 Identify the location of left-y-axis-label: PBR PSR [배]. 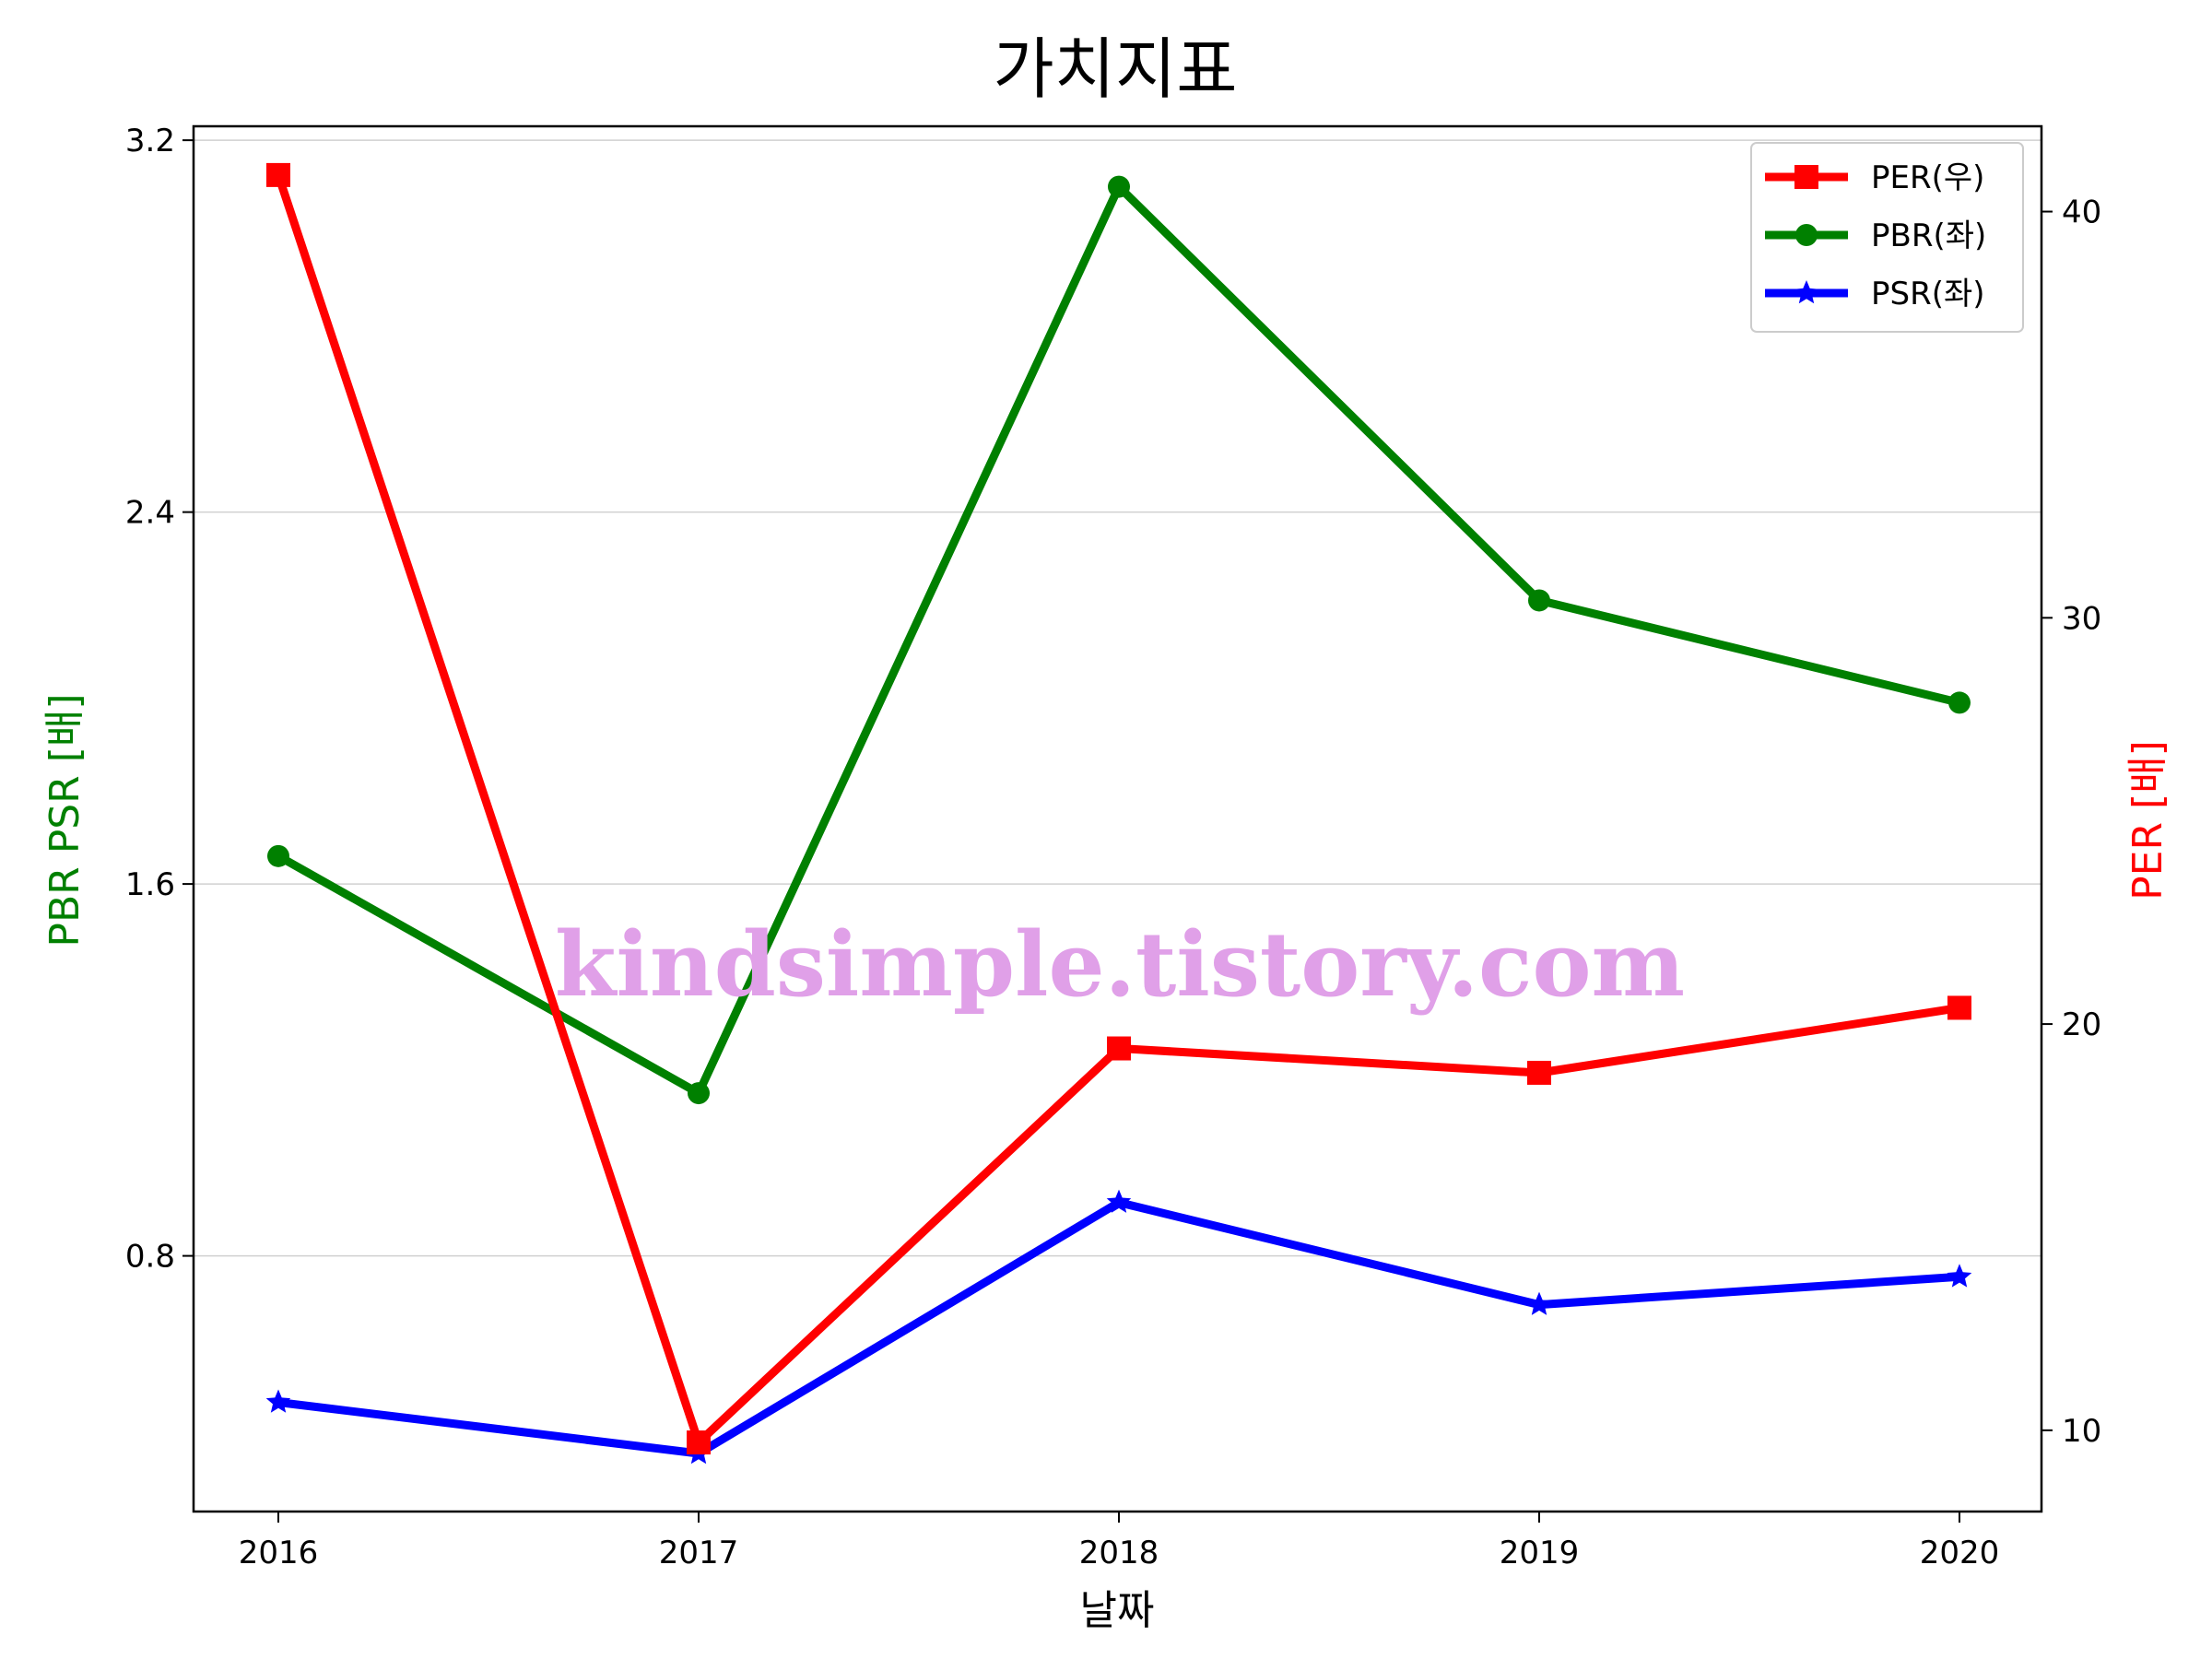
(64, 820).